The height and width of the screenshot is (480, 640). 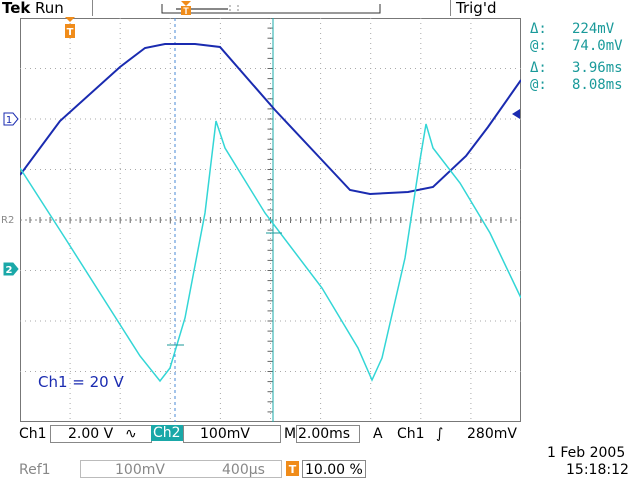 I want to click on ref-time: 400µs, so click(x=243, y=470).